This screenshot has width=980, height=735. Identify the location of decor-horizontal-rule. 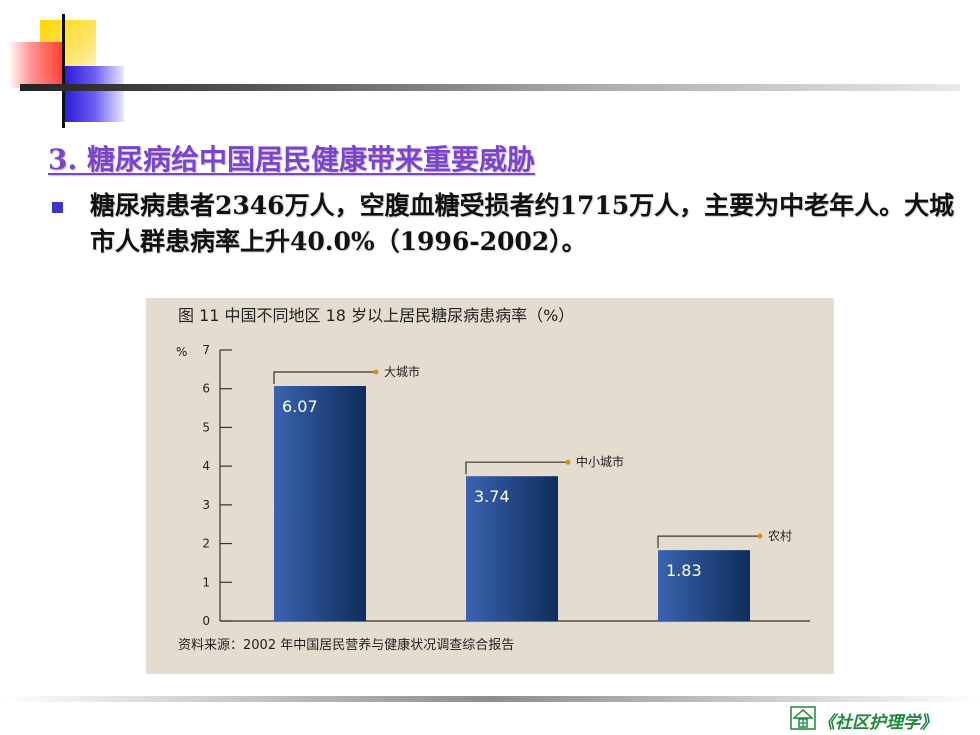
(490, 87).